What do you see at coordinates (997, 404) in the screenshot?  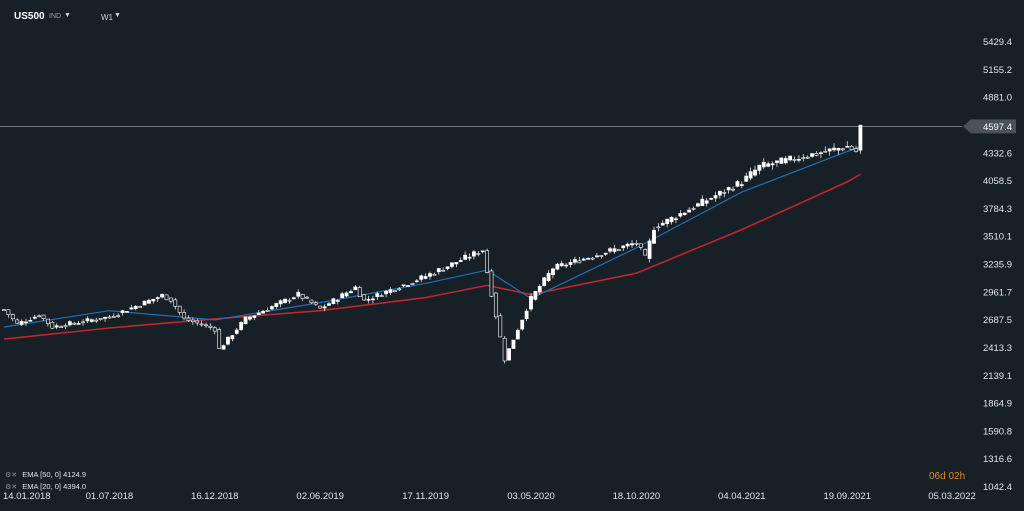 I see `y-tick-label: 1864.9` at bounding box center [997, 404].